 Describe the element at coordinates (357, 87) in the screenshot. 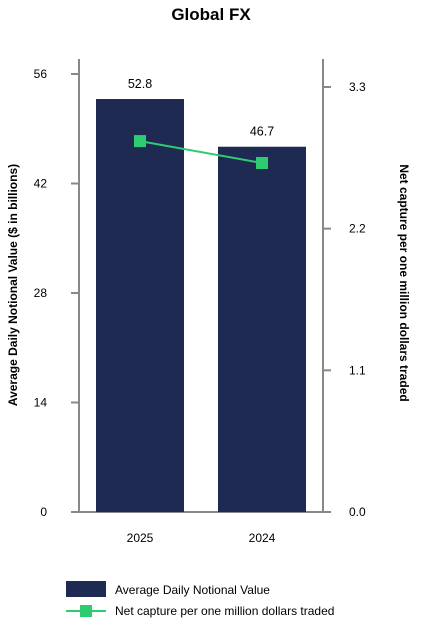

I see `right-tick-label: 3.3` at that location.